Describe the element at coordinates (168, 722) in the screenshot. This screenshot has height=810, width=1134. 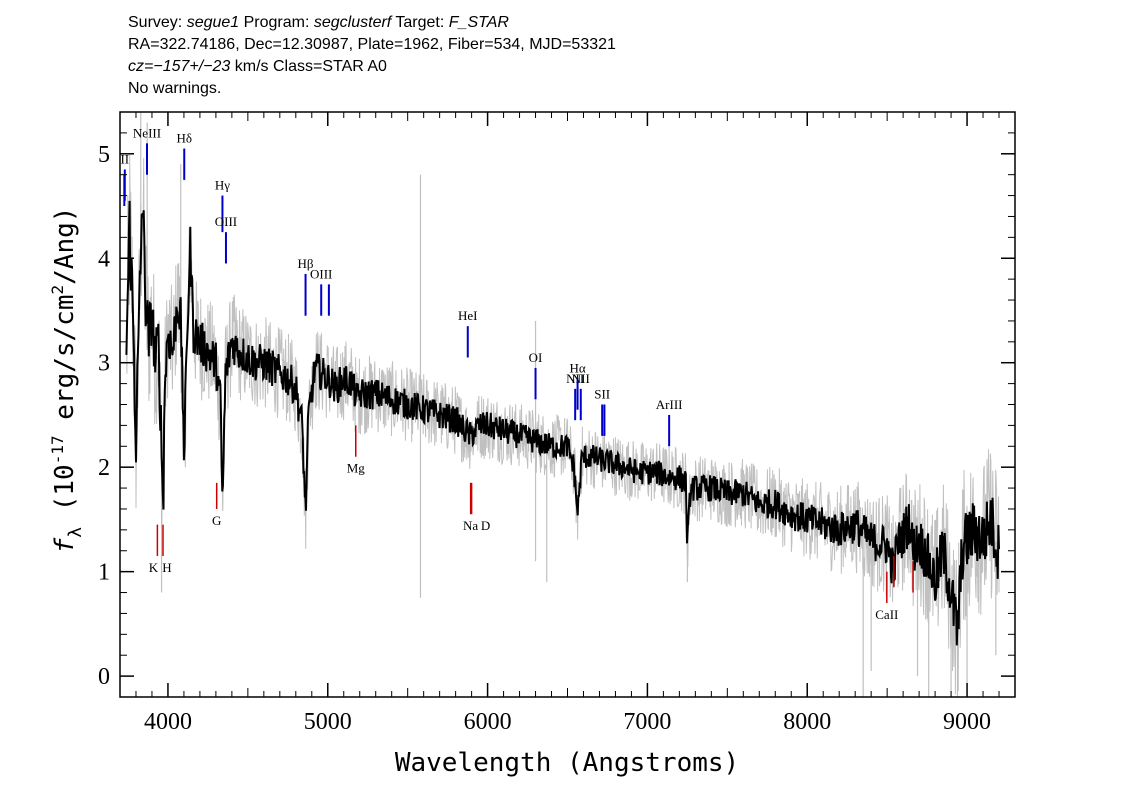
I see `x-tick-label: 4000` at that location.